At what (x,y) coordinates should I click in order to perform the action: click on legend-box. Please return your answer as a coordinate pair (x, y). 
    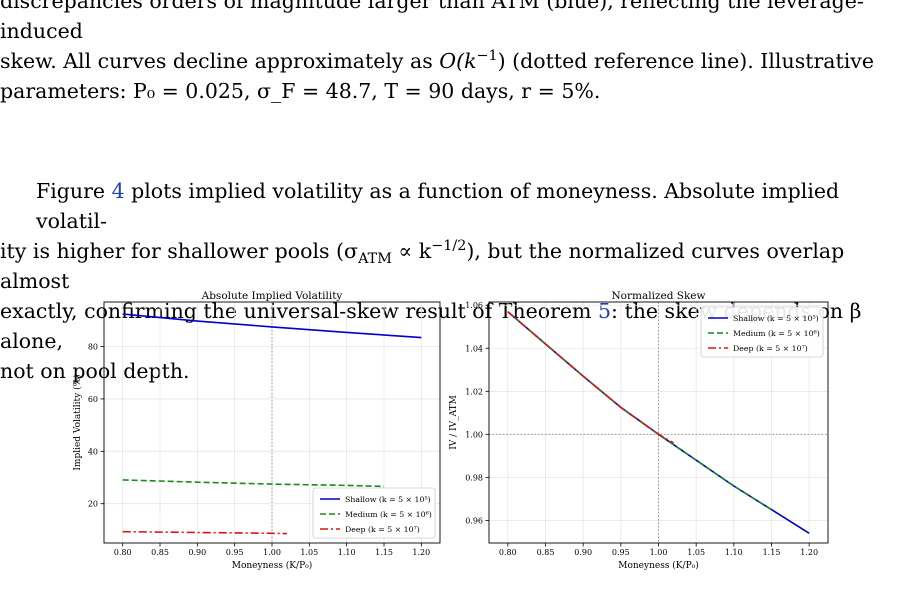
    Looking at the image, I should click on (374, 513).